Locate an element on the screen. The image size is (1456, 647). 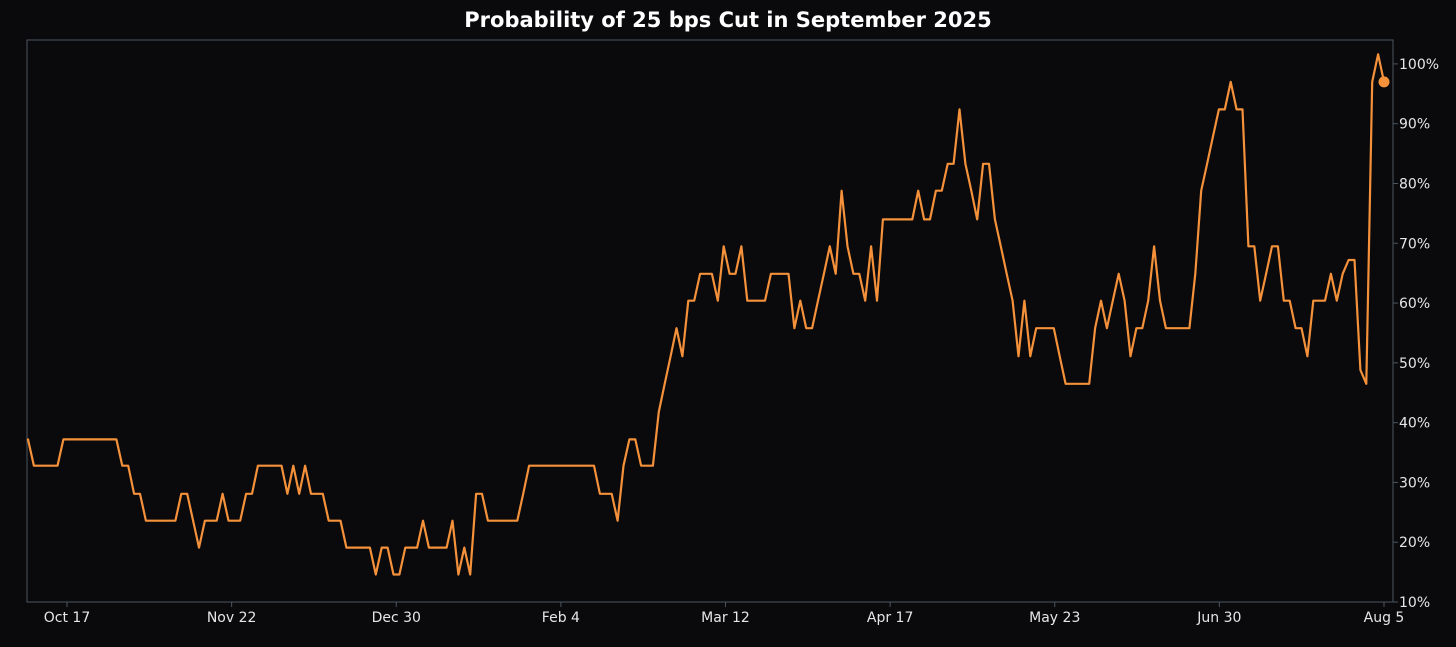
last-point-marker is located at coordinates (1384, 82).